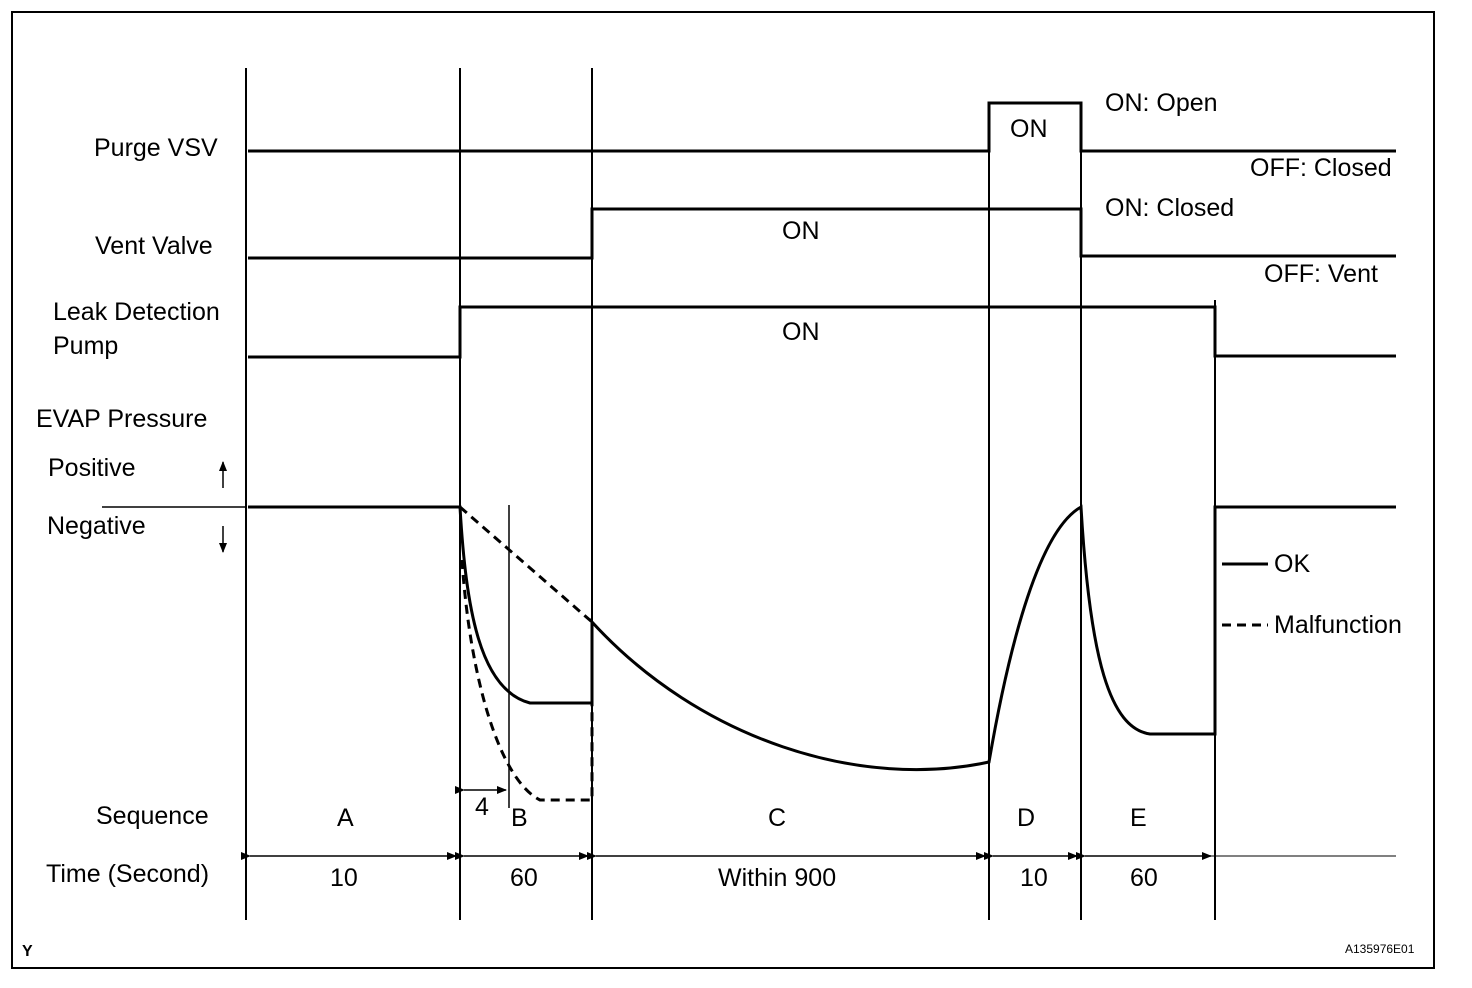  Describe the element at coordinates (152, 816) in the screenshot. I see `sequence-label: Sequence` at that location.